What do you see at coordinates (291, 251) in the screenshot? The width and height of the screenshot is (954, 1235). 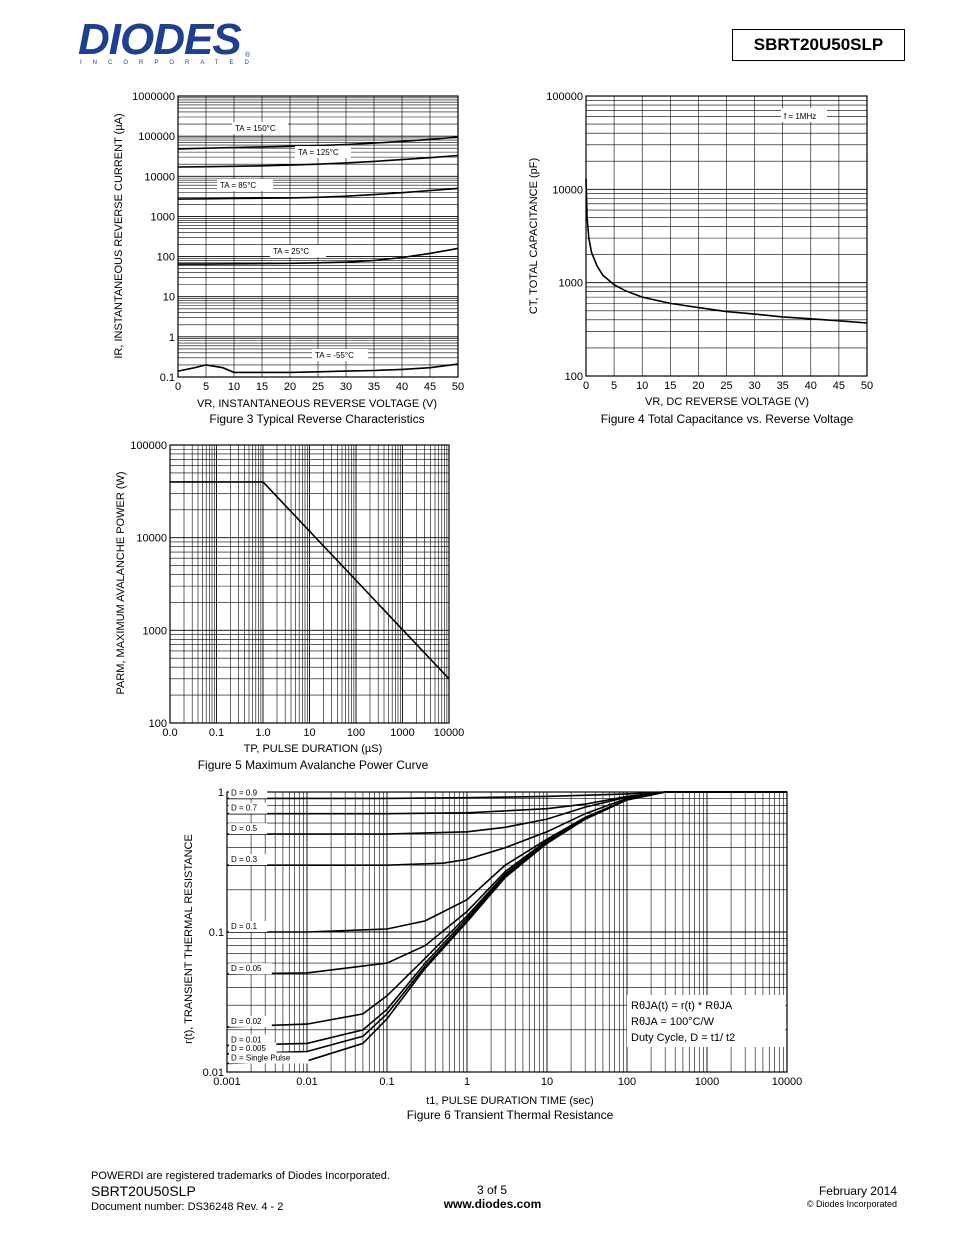 I see `series-label: TA = 25°C` at bounding box center [291, 251].